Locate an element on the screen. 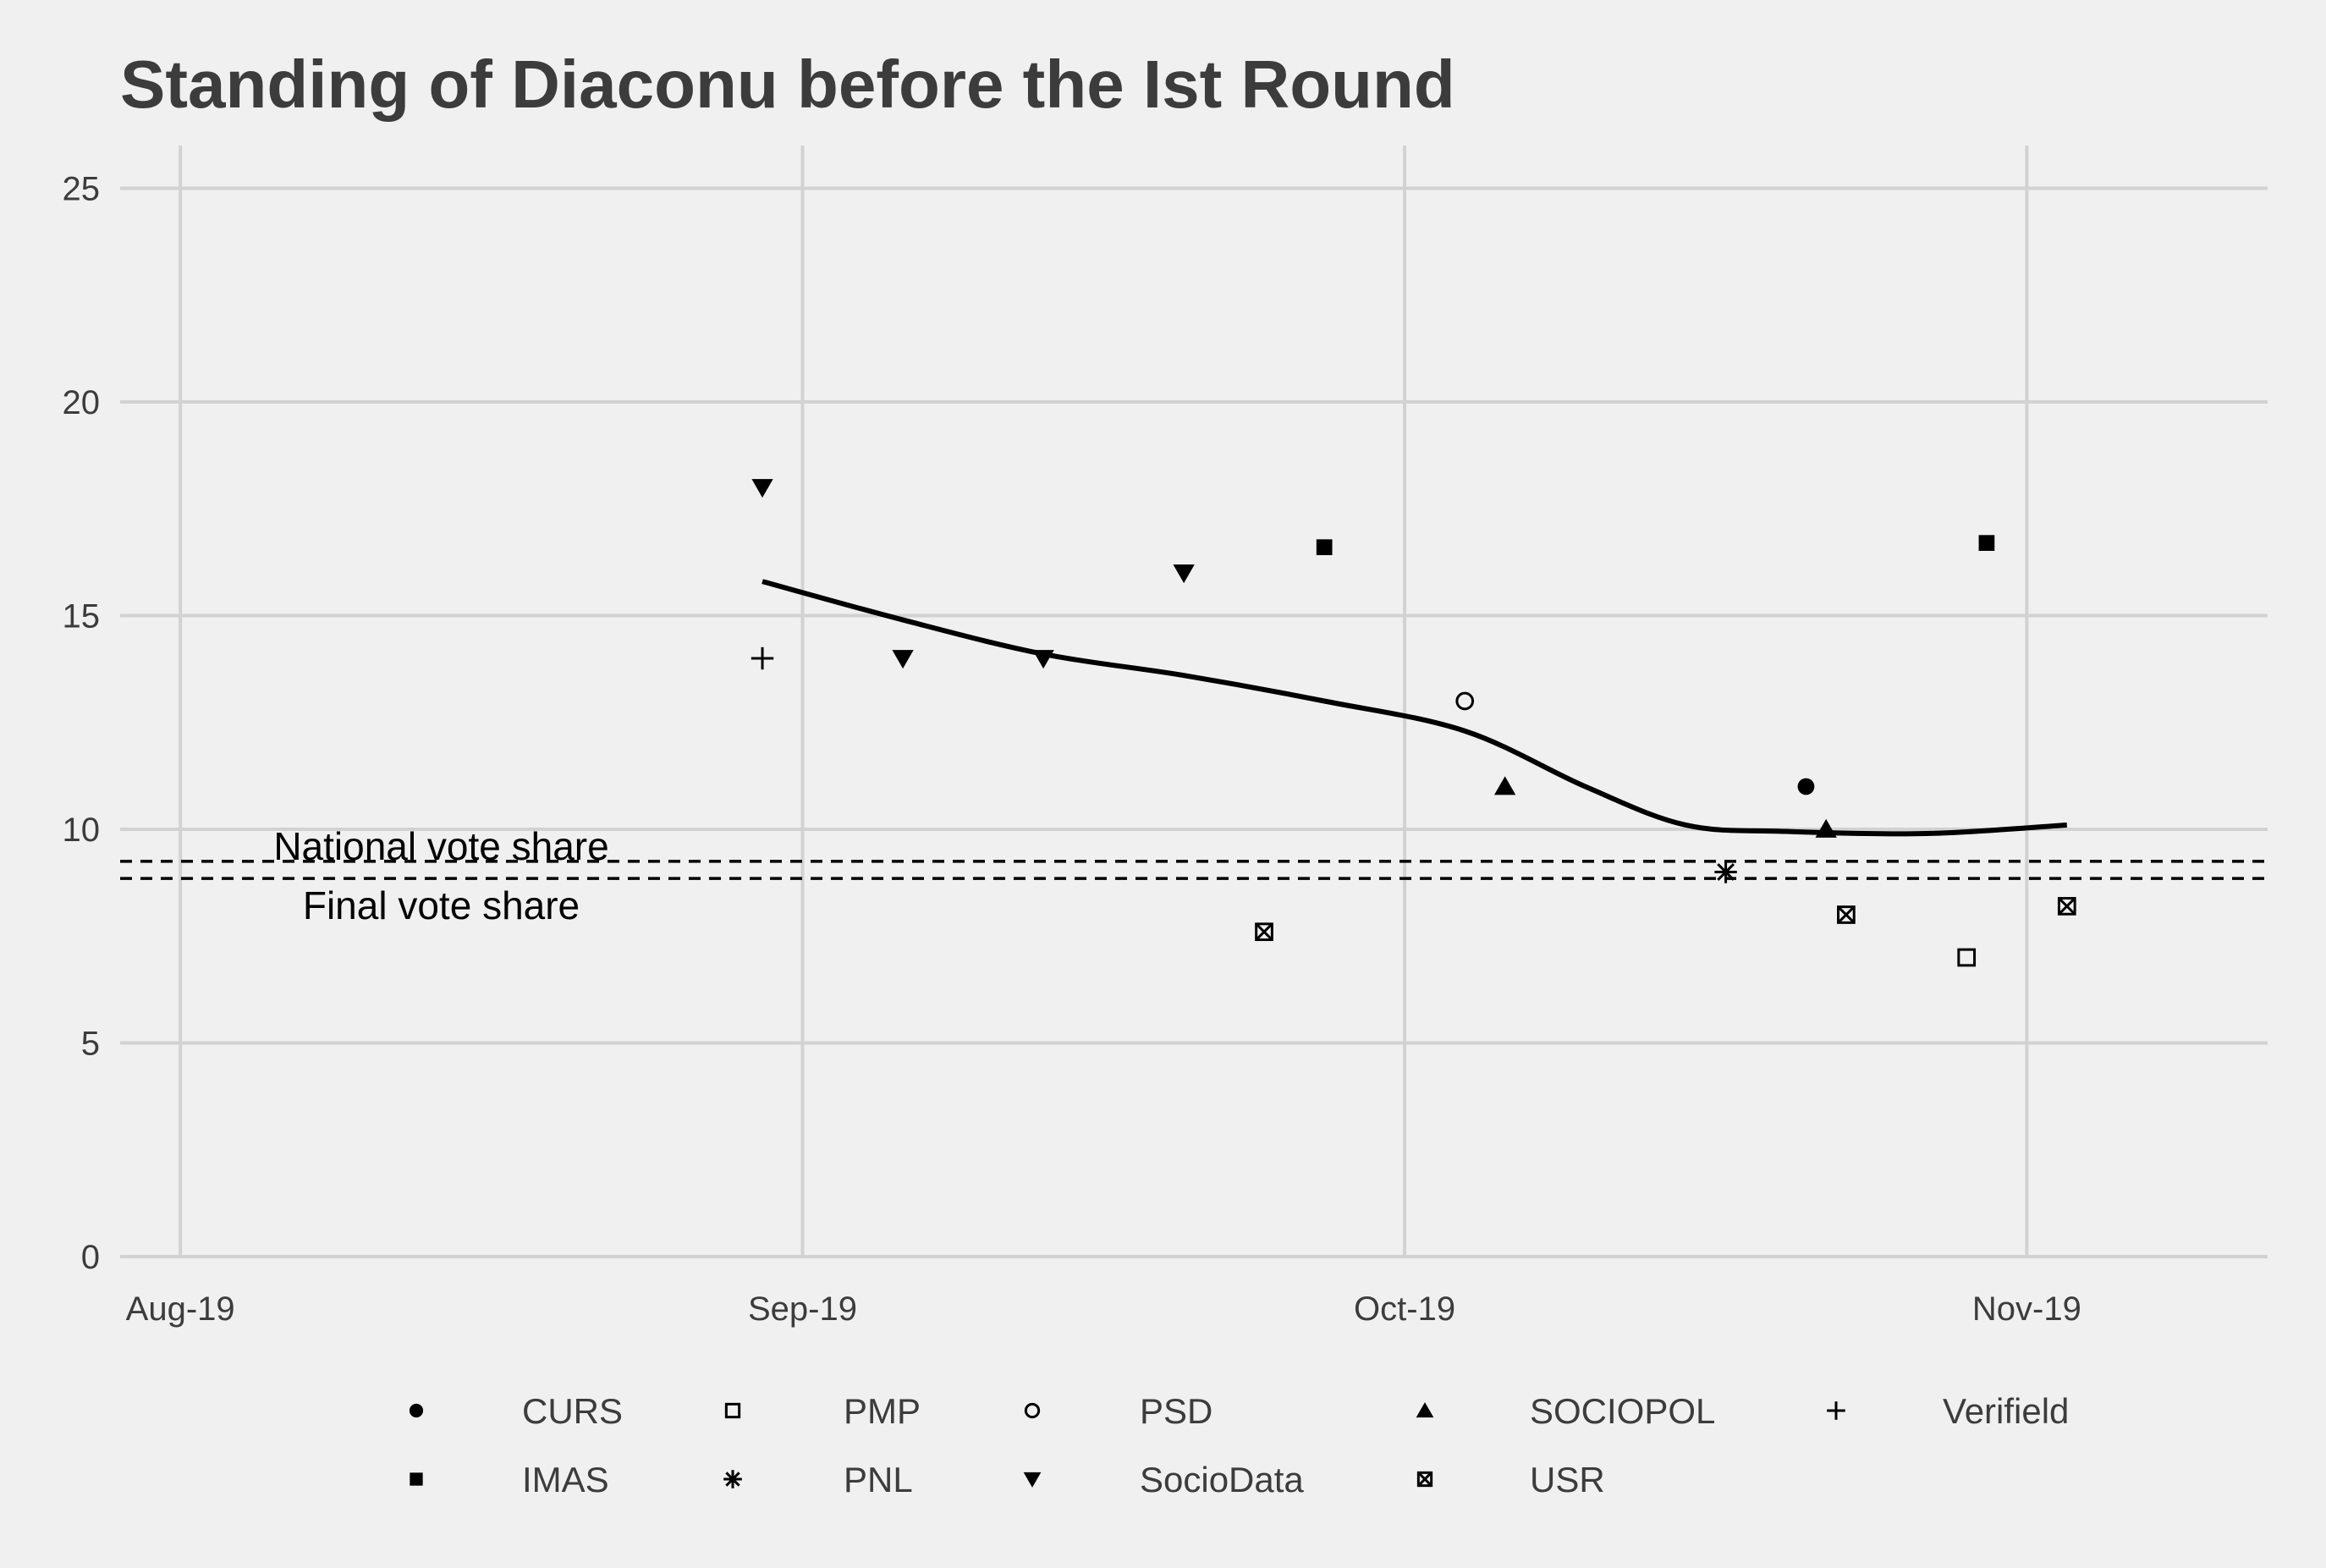 The image size is (2326, 1568). y-tick-label: 0 is located at coordinates (90, 1257).